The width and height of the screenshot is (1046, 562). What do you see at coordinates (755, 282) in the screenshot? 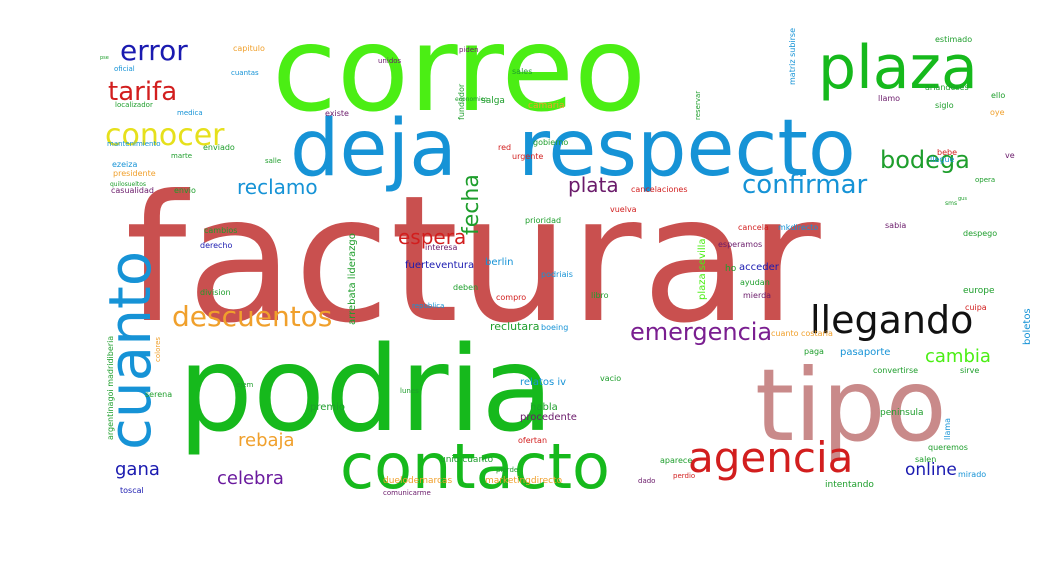
I see `word-ayudan: ayudan` at bounding box center [755, 282].